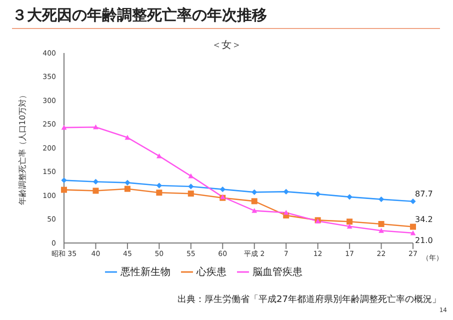 The width and height of the screenshot is (453, 320). What do you see at coordinates (424, 219) in the screenshot?
I see `data-label: 34.2` at bounding box center [424, 219].